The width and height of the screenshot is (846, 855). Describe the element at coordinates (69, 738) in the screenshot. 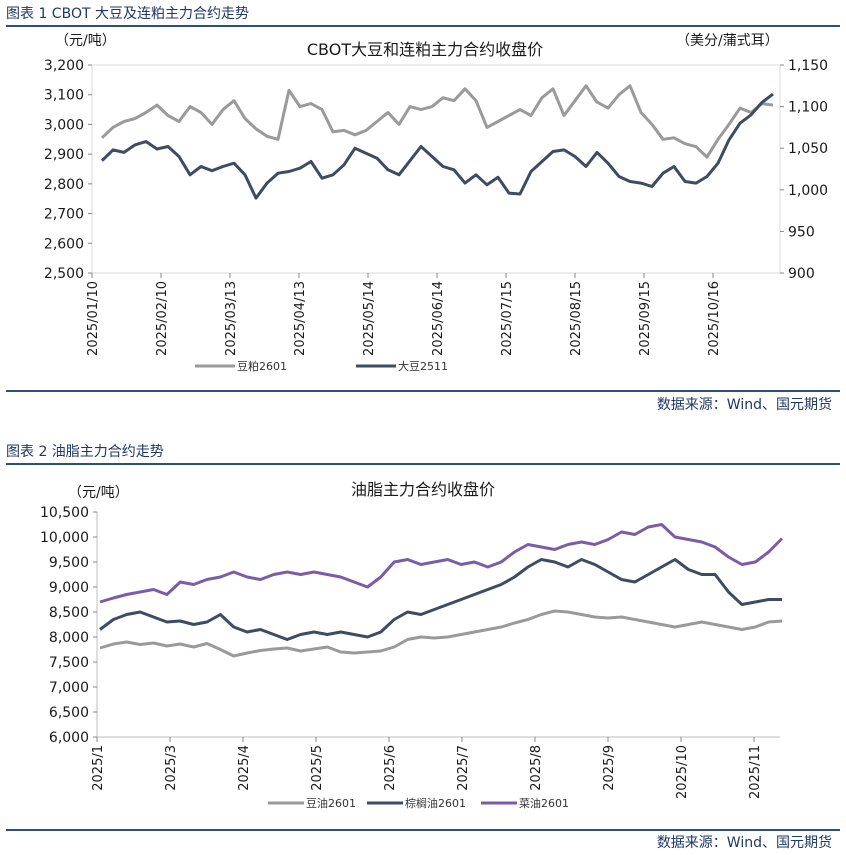

I see `y-tick-label: 6,000` at that location.